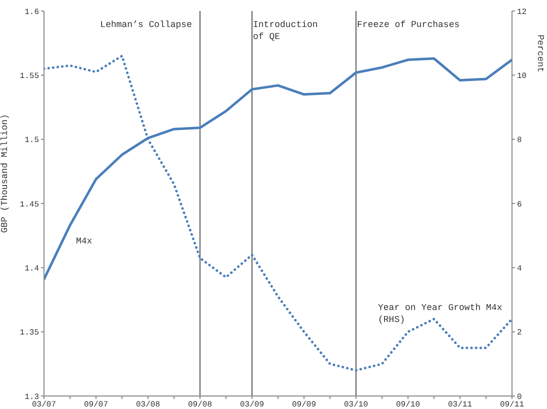 The width and height of the screenshot is (547, 409). Describe the element at coordinates (408, 404) in the screenshot. I see `x-tick-label: 09/10` at that location.